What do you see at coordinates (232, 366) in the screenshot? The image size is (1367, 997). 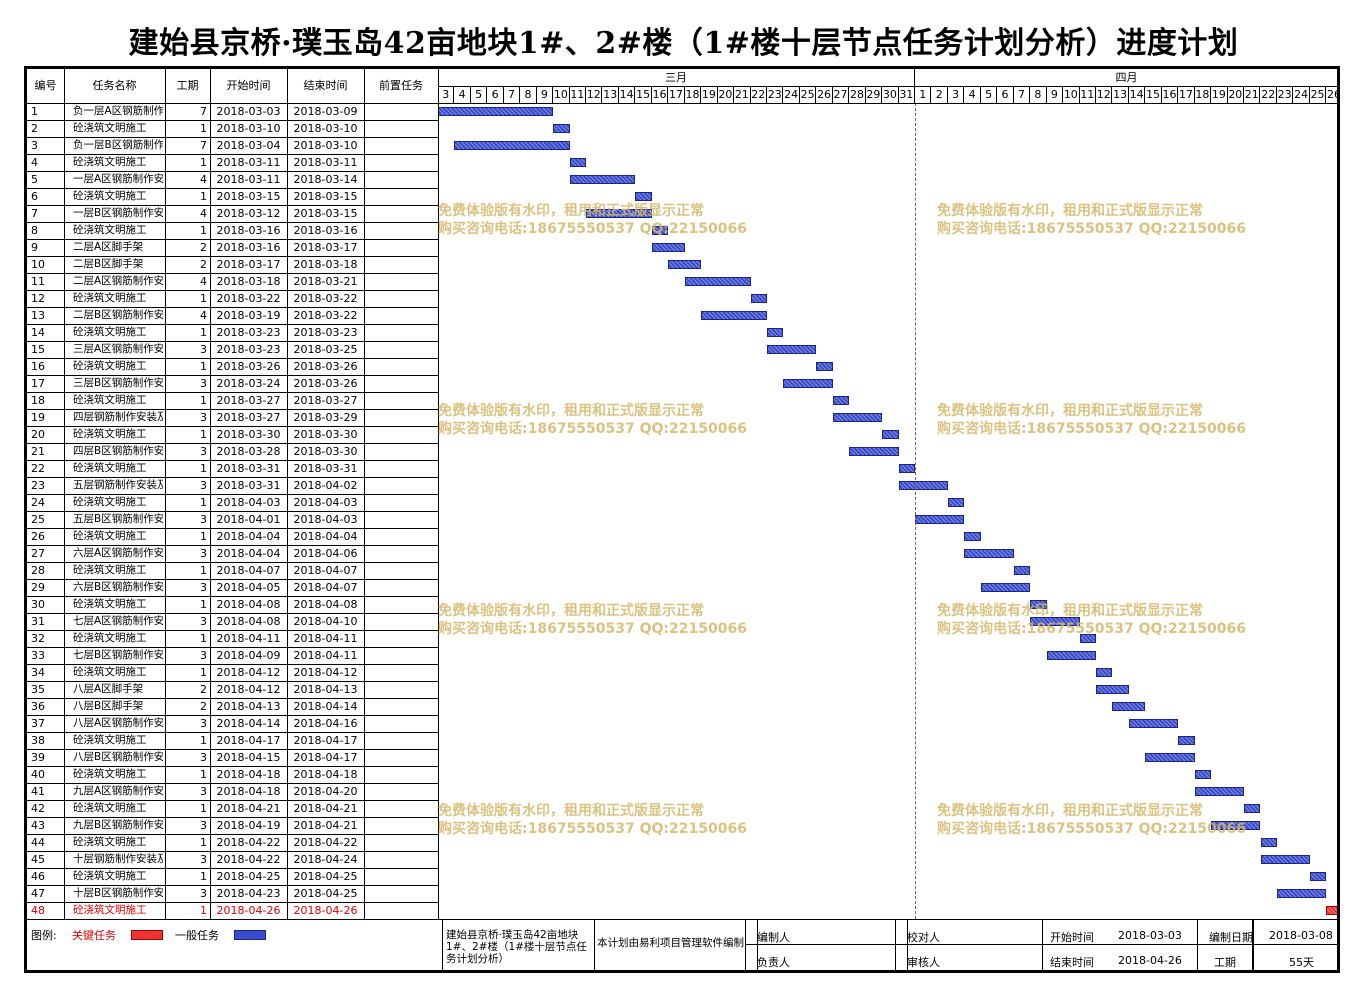 I see `table-row: 16 砼浇筑文明施工 1 2018-03-26 2018-03-26` at bounding box center [232, 366].